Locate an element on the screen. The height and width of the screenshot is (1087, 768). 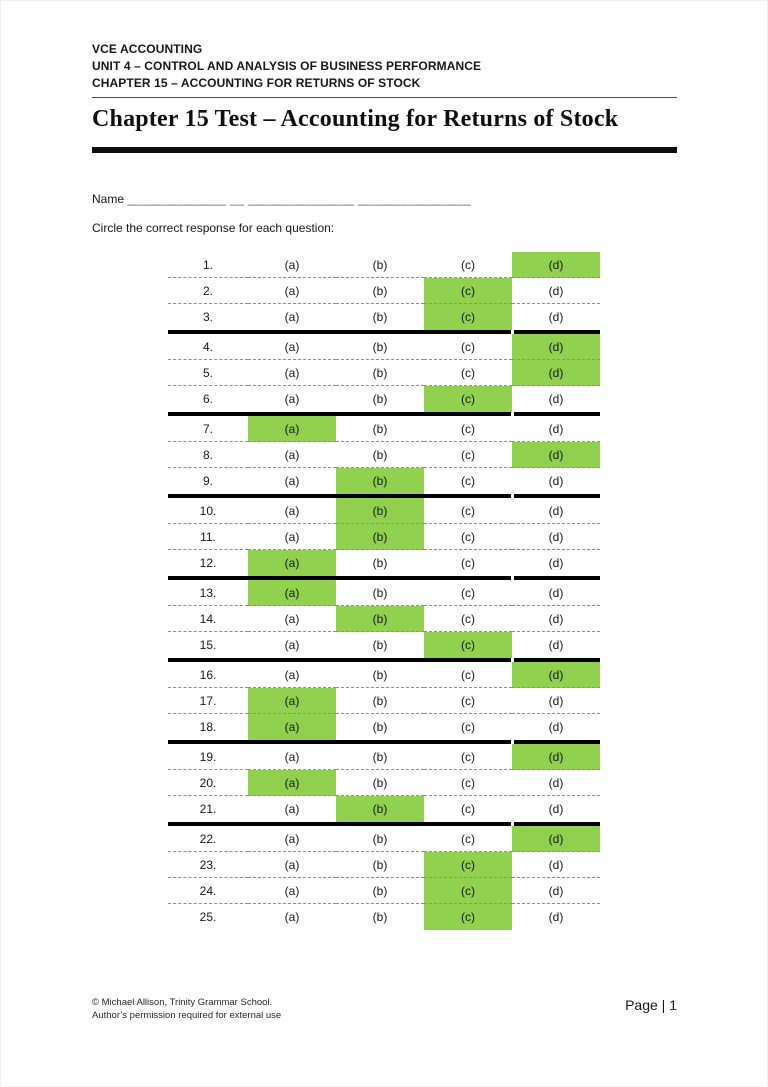
table-row: 24. (a) (b) (c) (d) is located at coordinates (384, 891).